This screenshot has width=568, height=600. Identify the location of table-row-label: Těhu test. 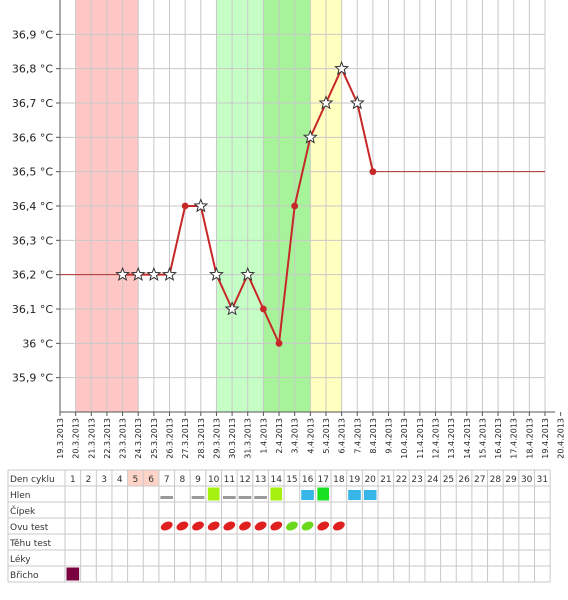
(30, 544).